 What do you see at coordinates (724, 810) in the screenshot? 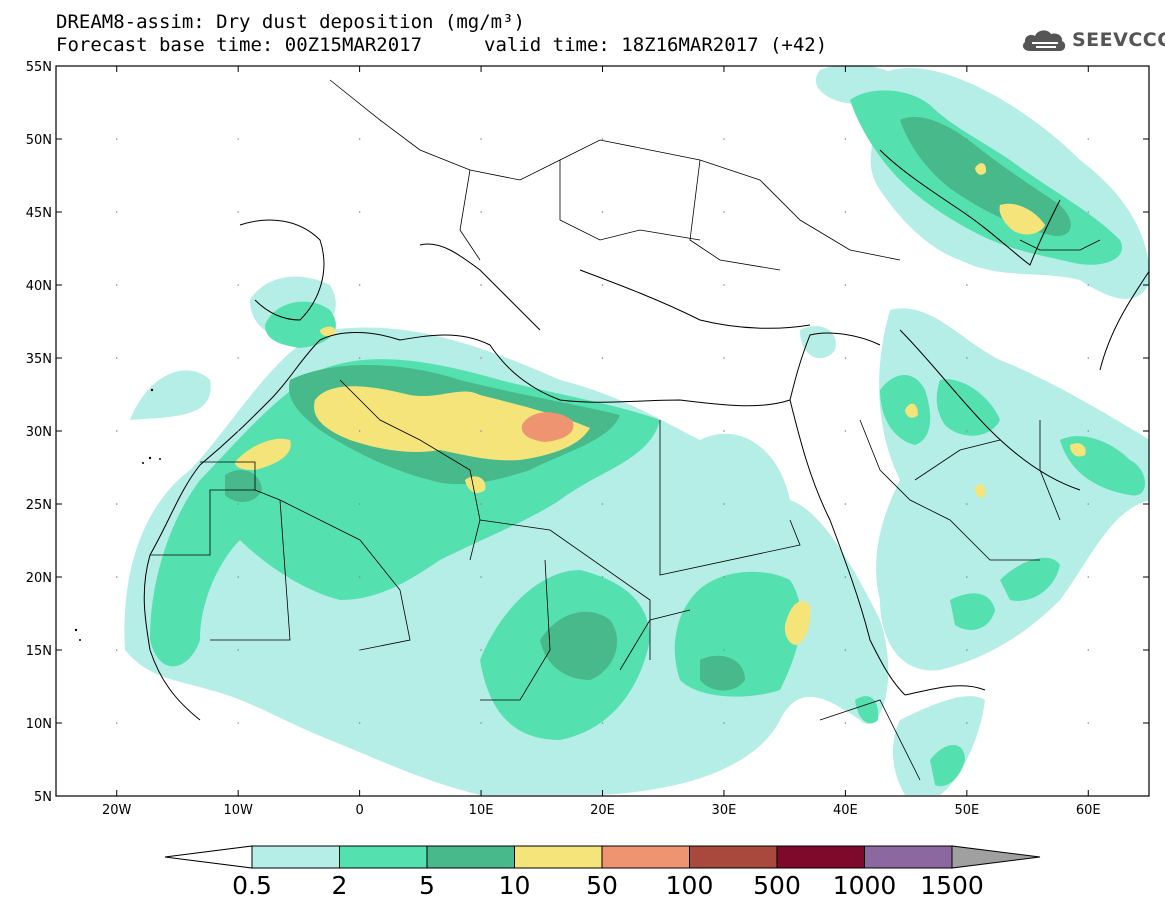
I see `lon-tick-label: 30E` at bounding box center [724, 810].